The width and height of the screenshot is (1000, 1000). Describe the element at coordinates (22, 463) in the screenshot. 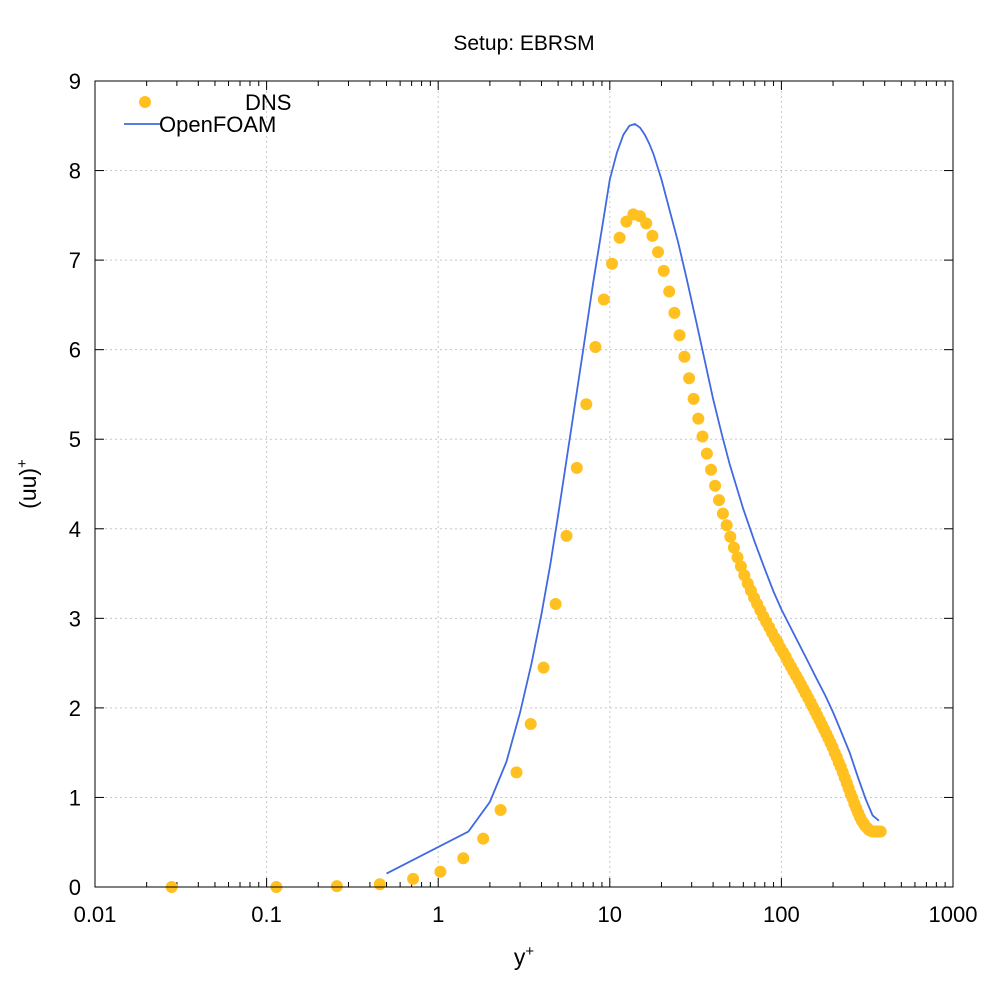

I see `y-axis-label-superscript: +` at that location.